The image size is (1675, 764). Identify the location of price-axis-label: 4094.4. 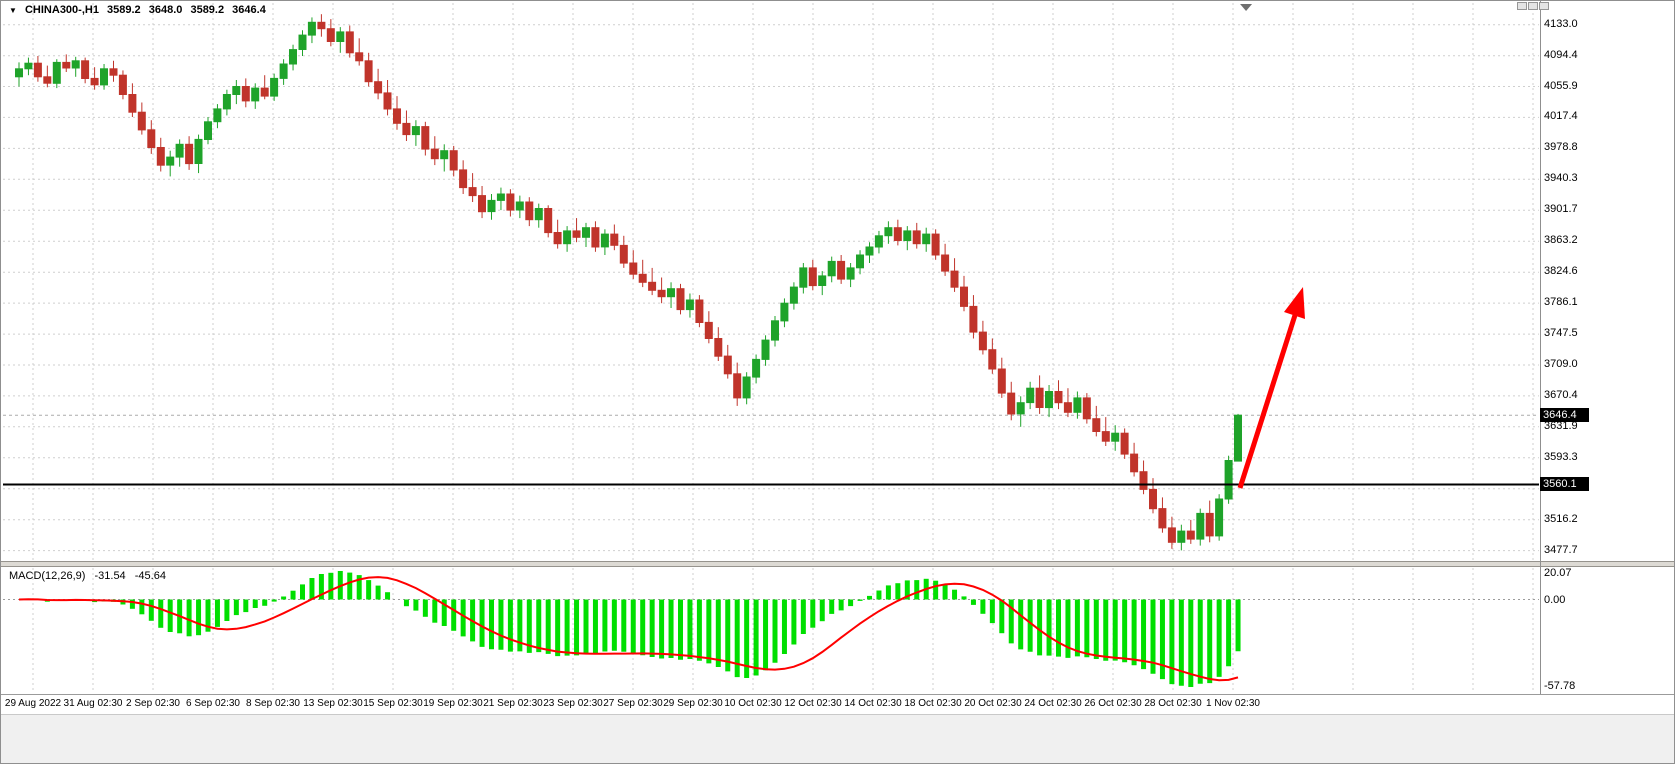
(1561, 55).